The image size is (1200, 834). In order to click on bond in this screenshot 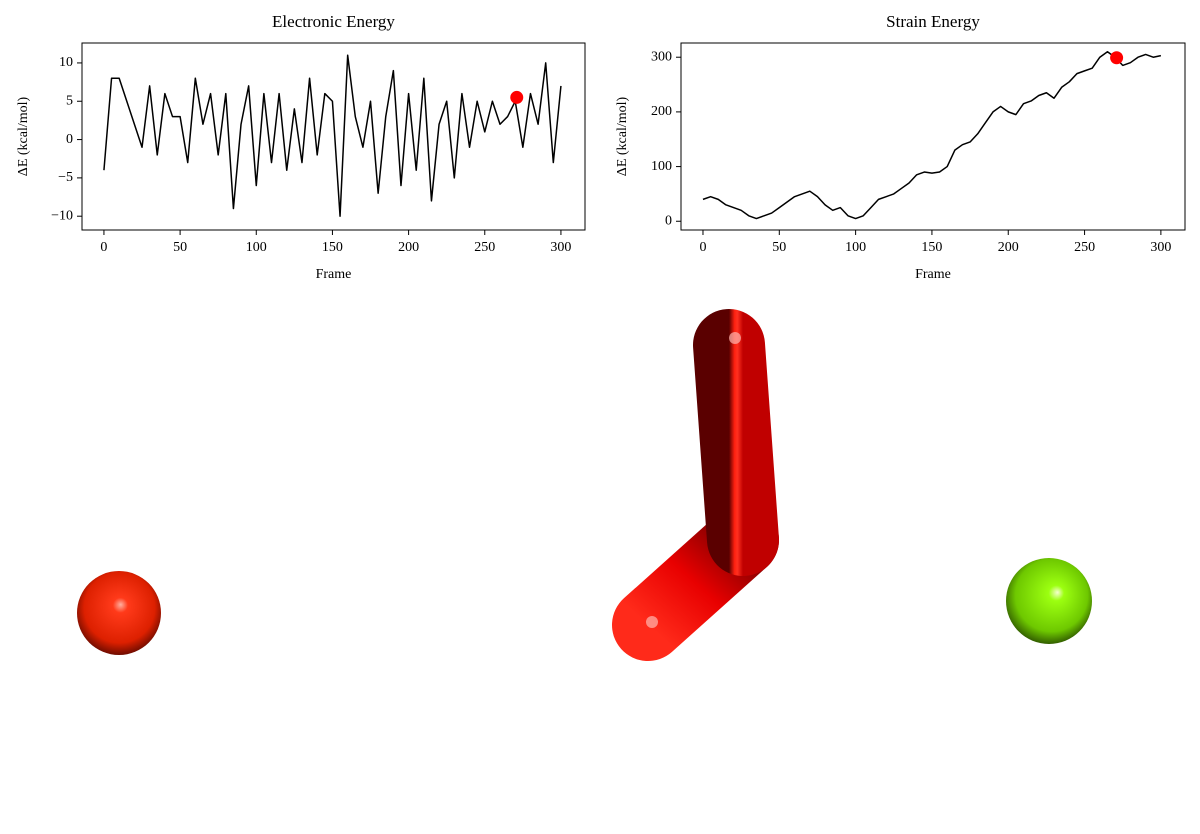, I will do `click(736, 442)`.